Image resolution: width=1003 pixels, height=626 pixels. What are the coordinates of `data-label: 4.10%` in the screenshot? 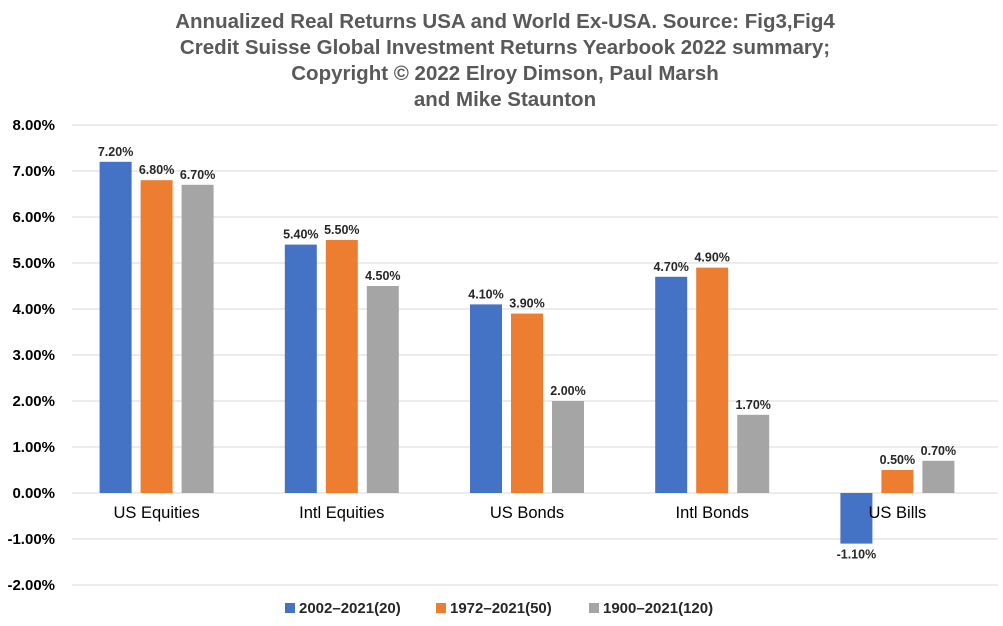 It's located at (485, 294).